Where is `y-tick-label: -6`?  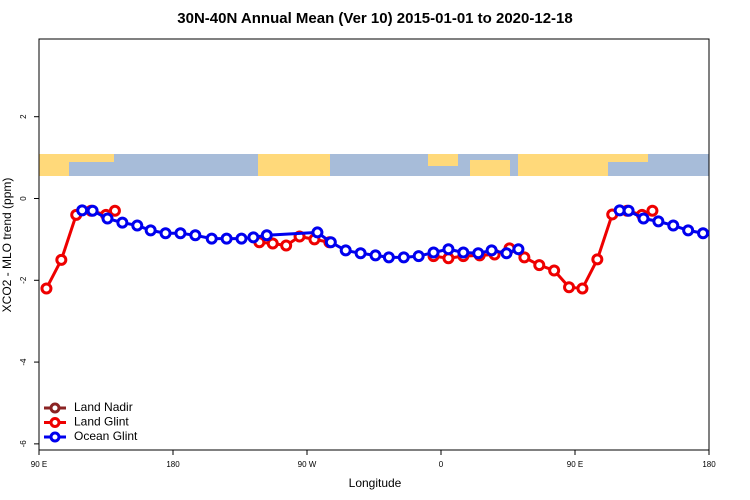 y-tick-label: -6 is located at coordinates (23, 444).